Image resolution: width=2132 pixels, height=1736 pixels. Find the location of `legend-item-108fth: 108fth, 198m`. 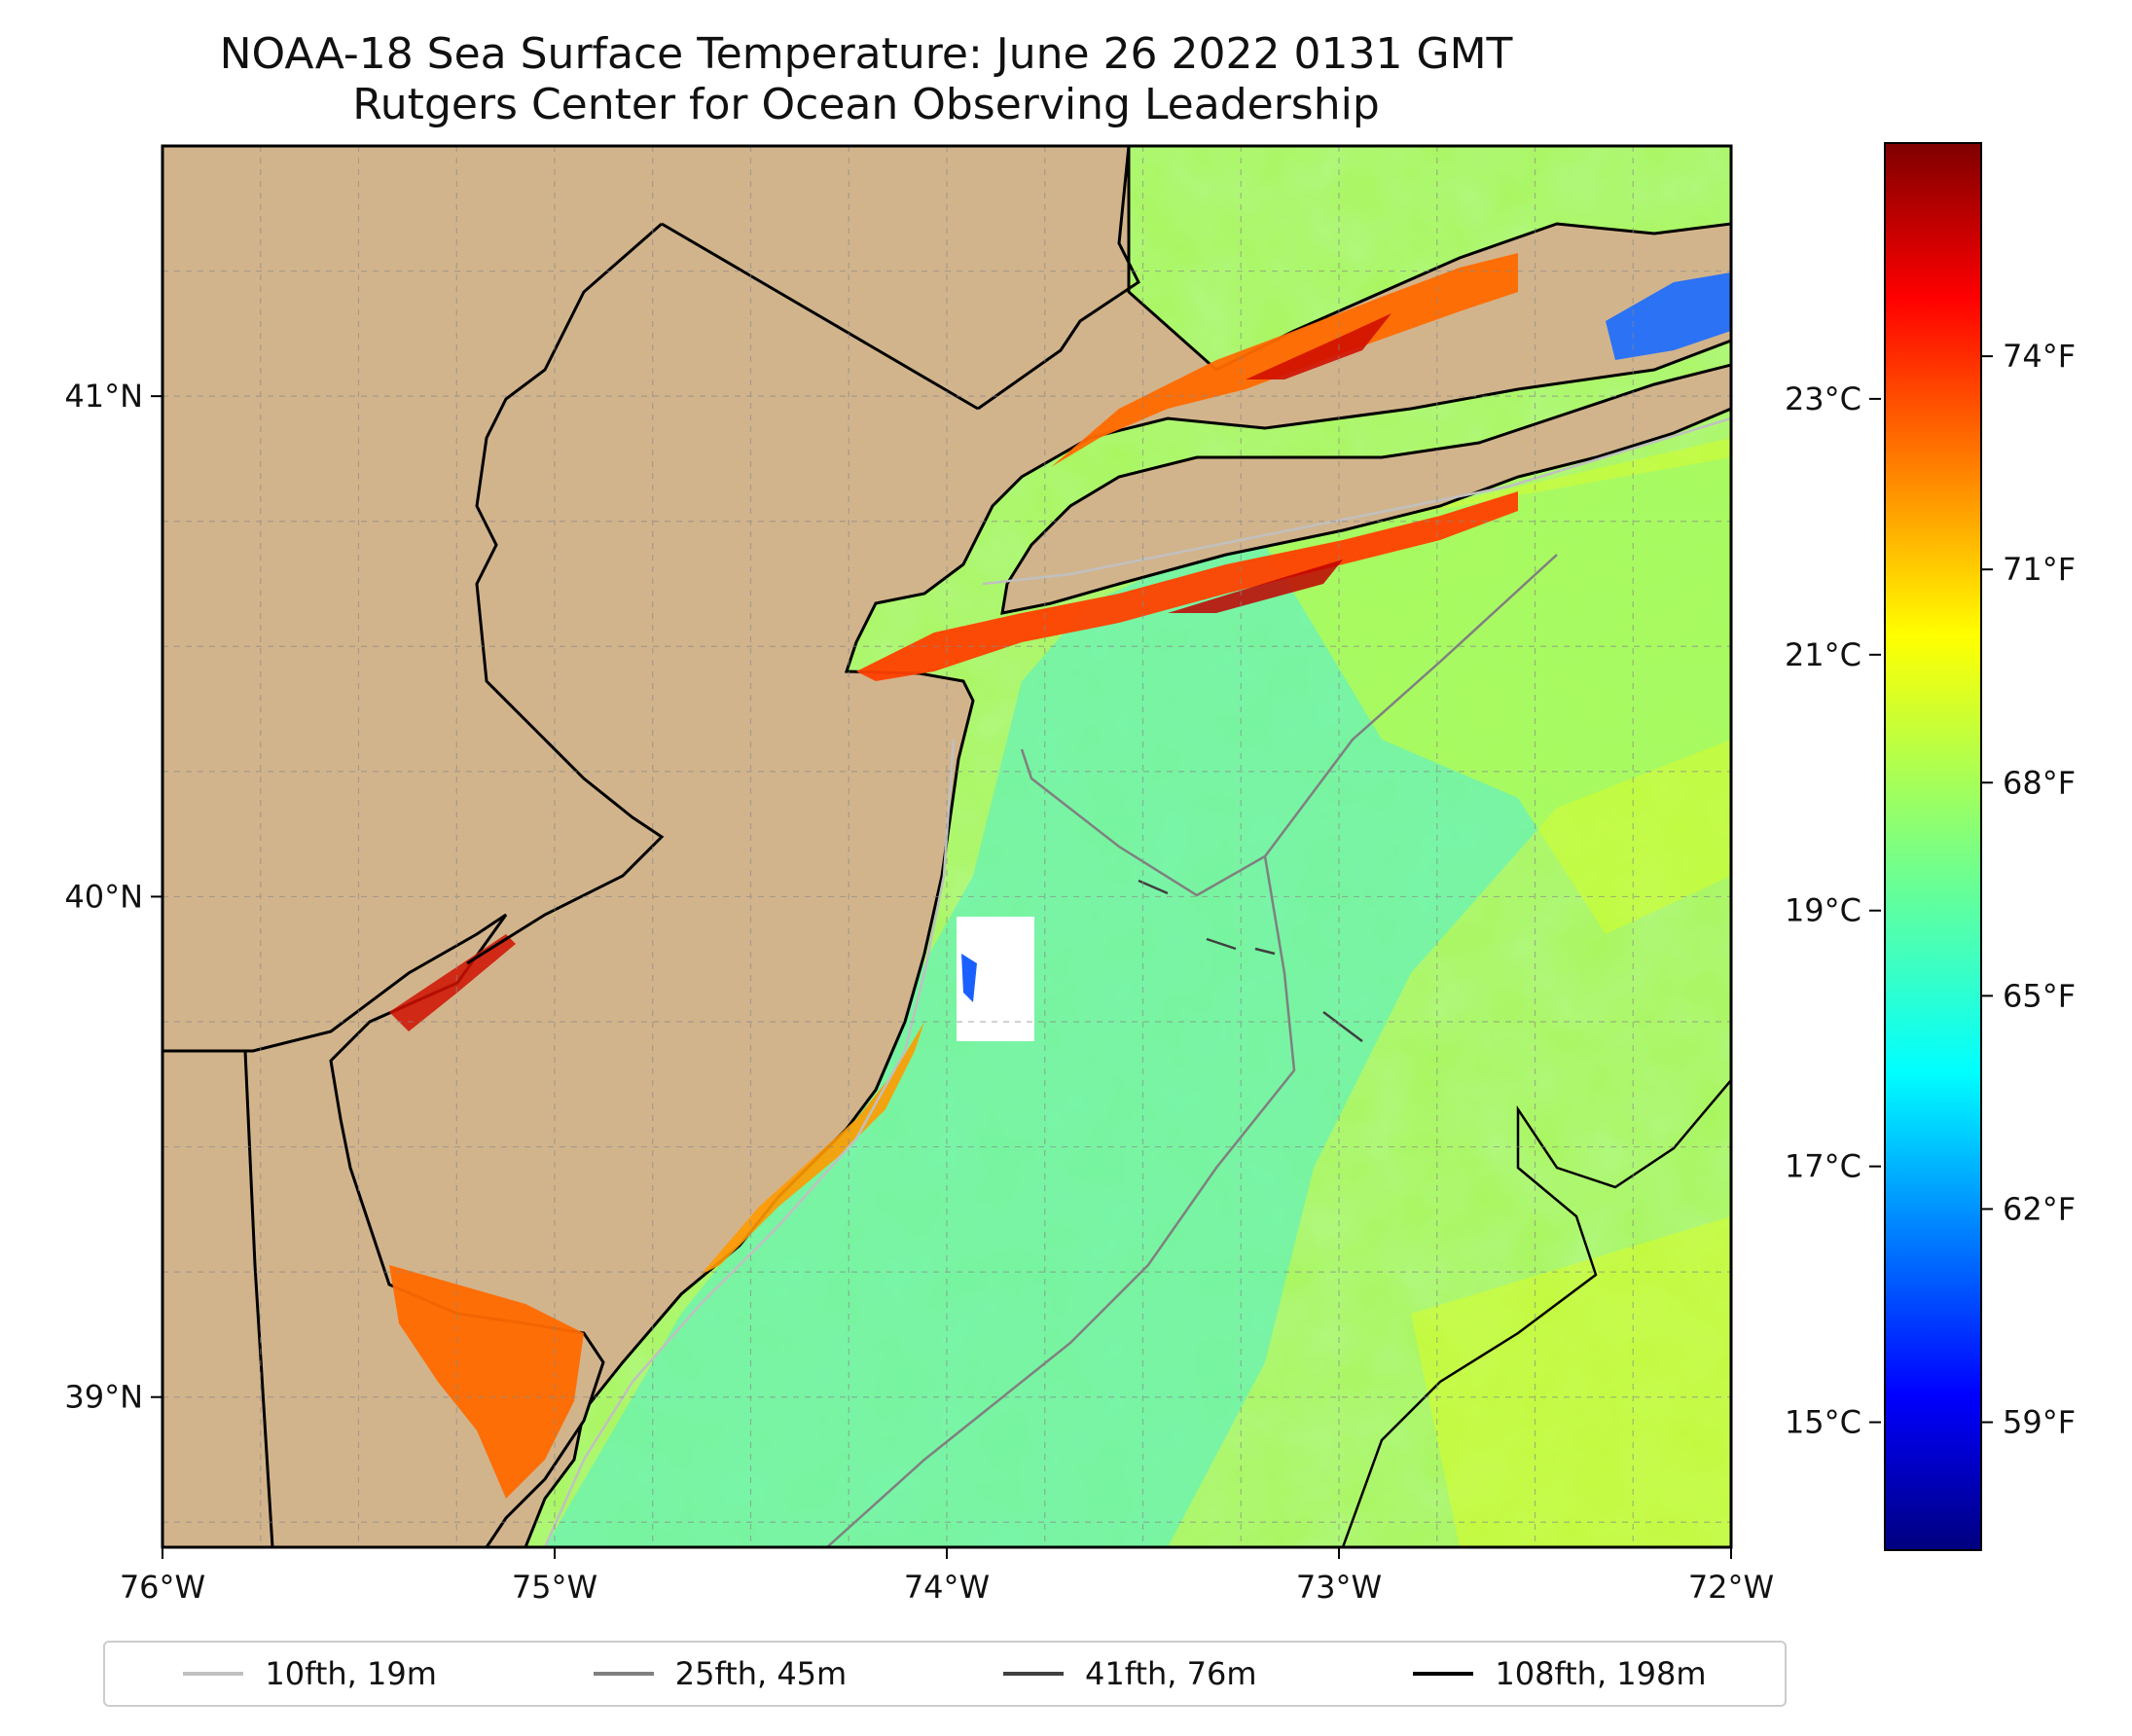

legend-item-108fth: 108fth, 198m is located at coordinates (1560, 1674).